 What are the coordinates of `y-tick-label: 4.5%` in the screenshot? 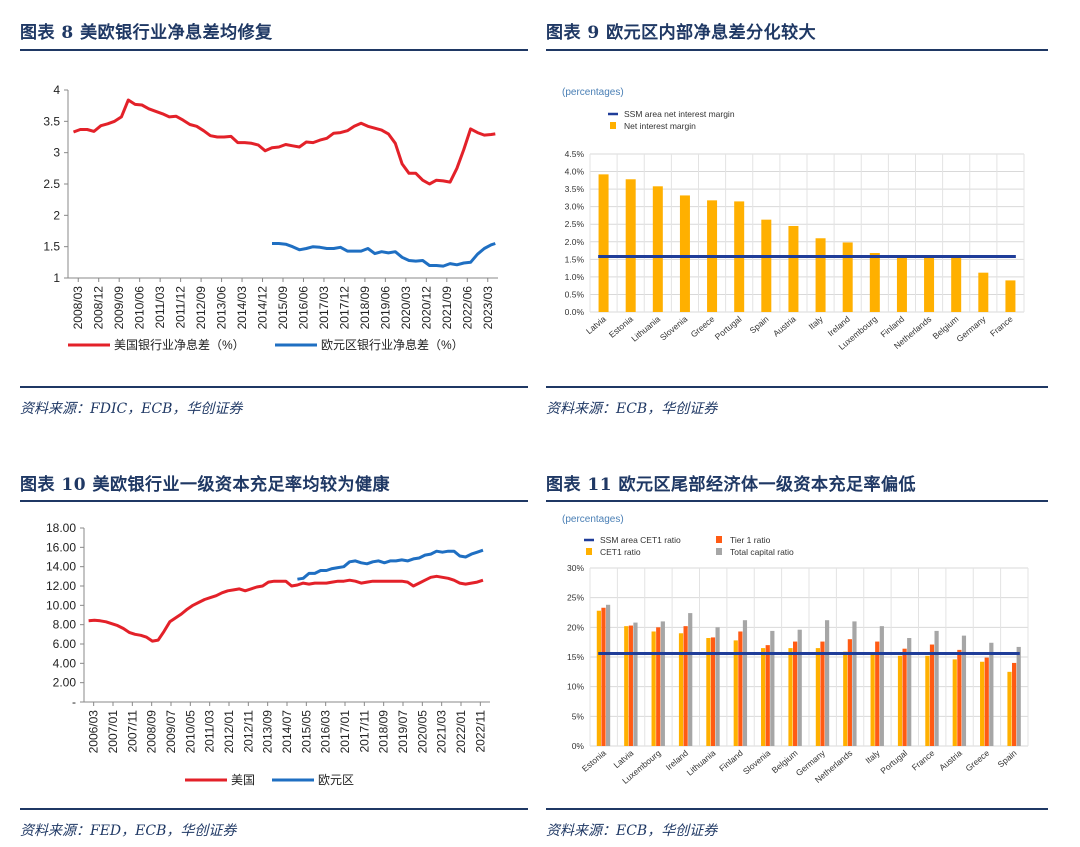 It's located at (575, 154).